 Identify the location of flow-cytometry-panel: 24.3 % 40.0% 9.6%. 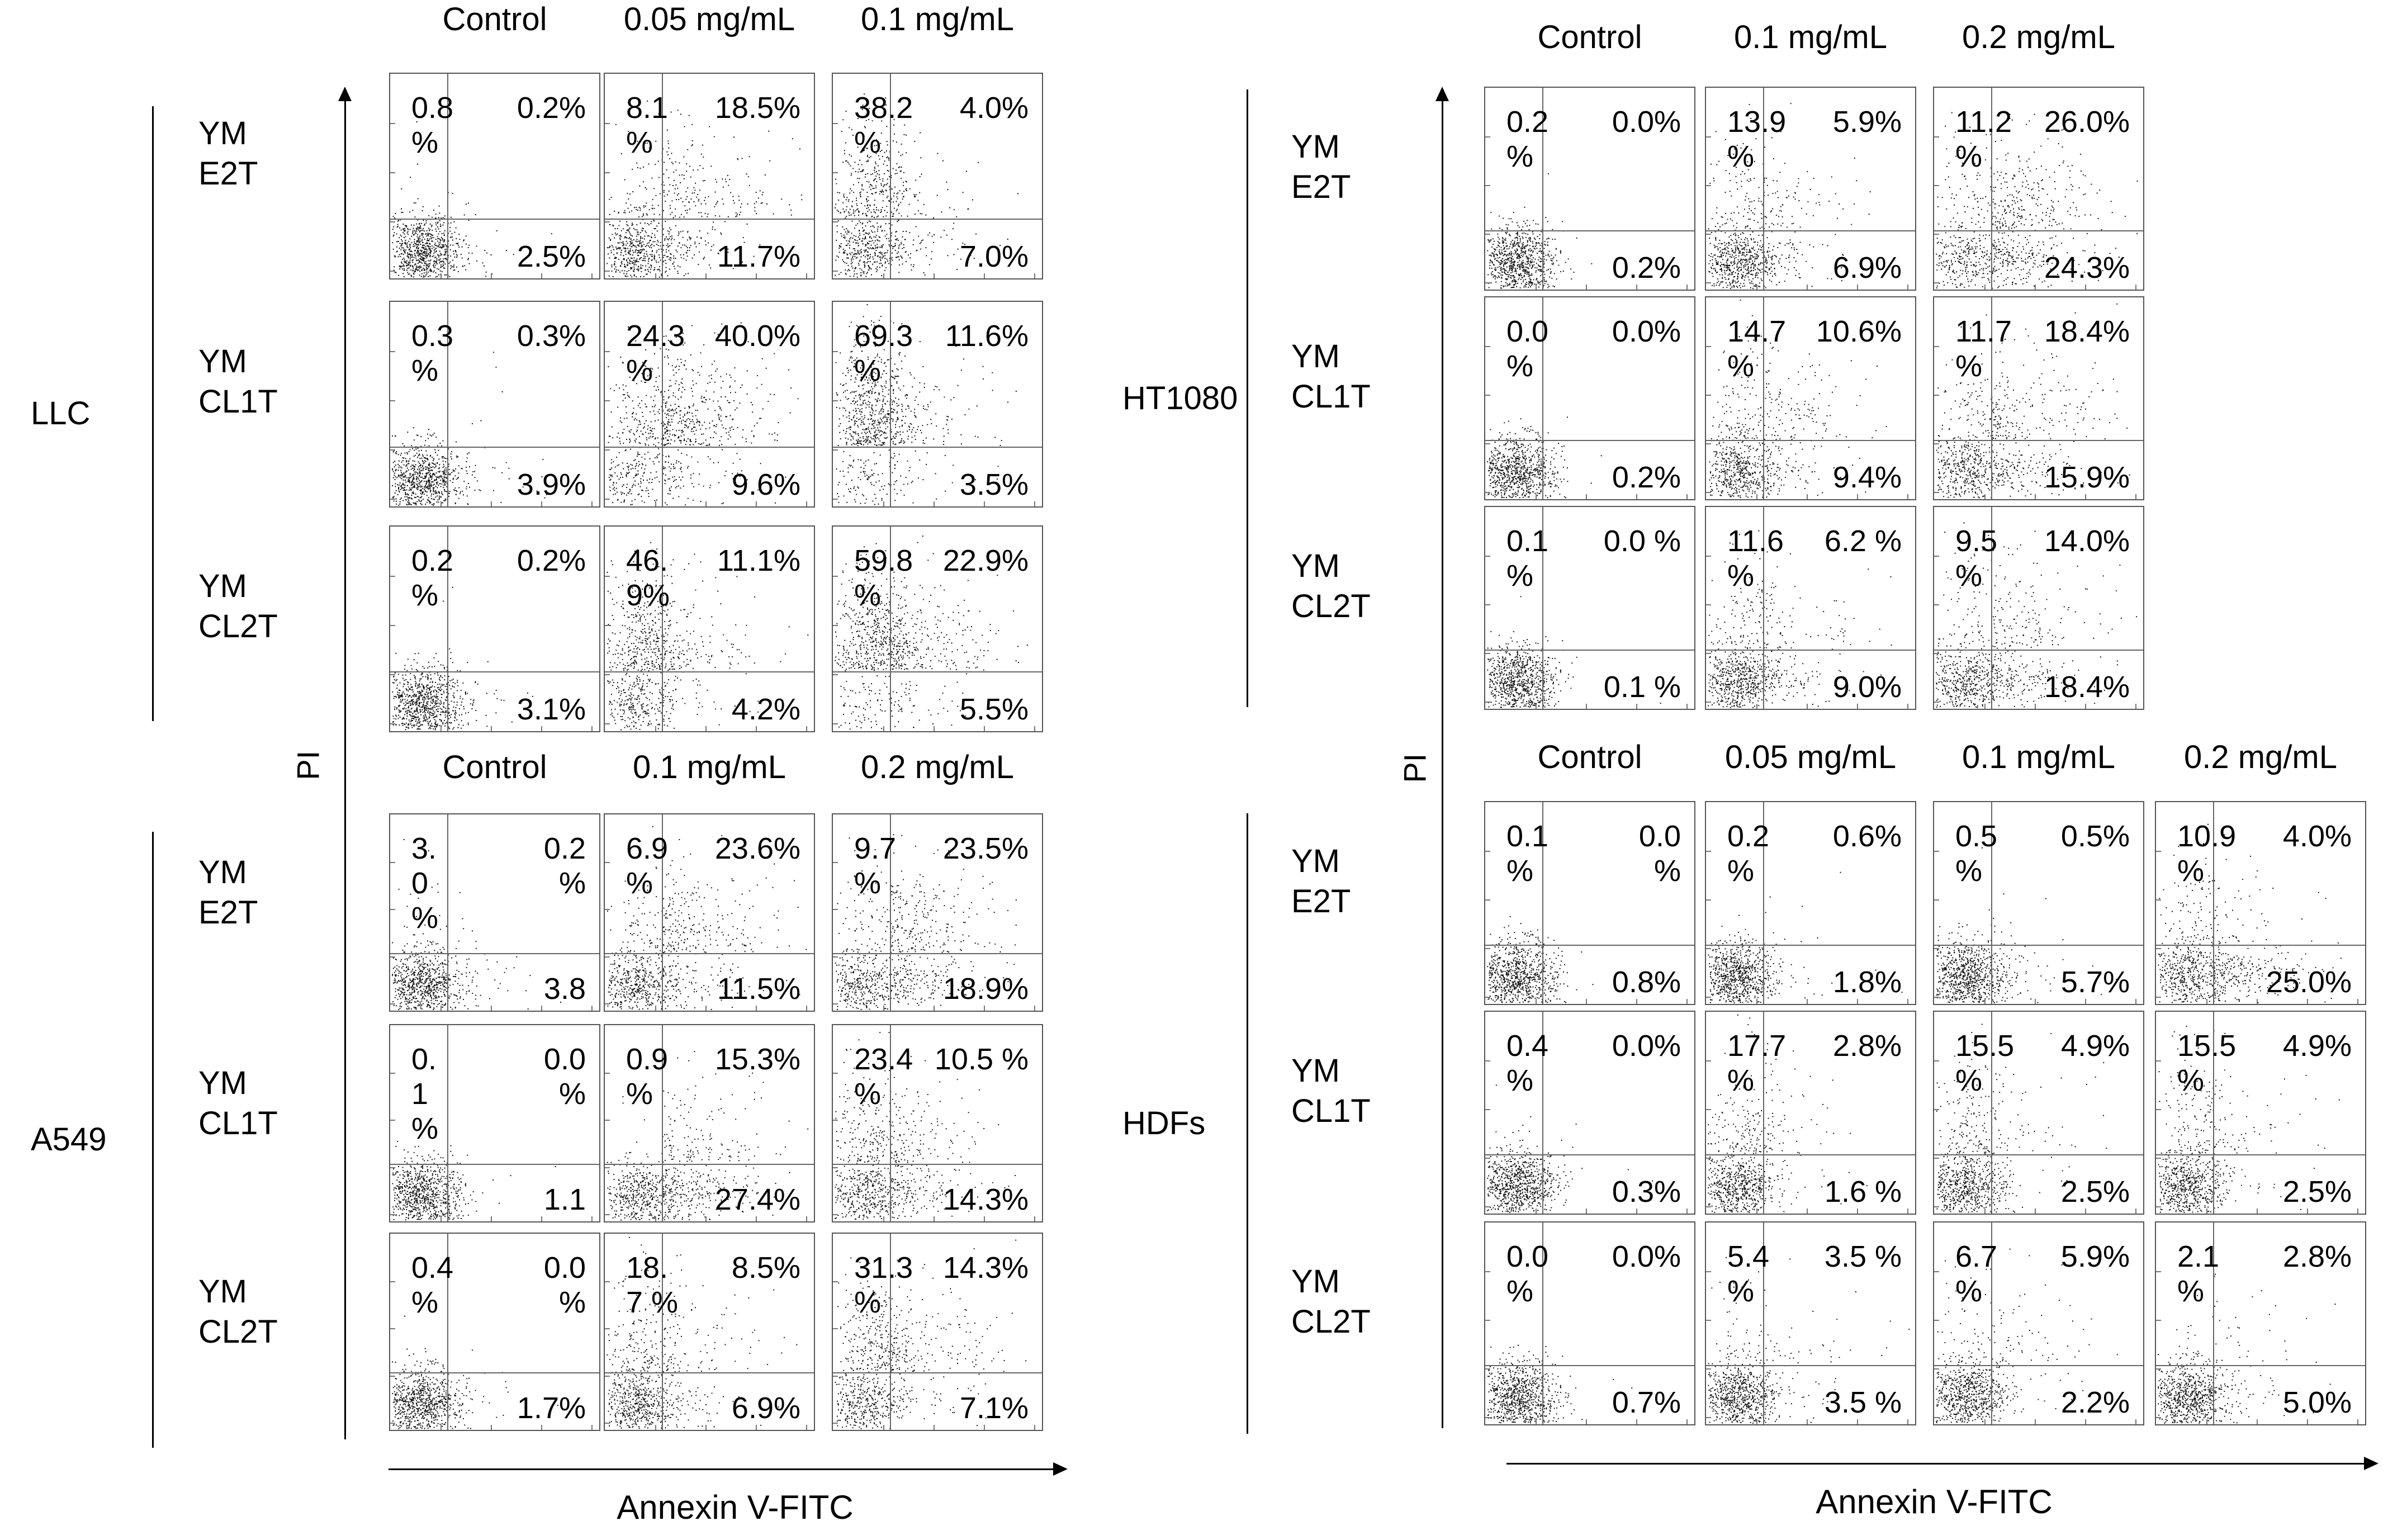
(709, 404).